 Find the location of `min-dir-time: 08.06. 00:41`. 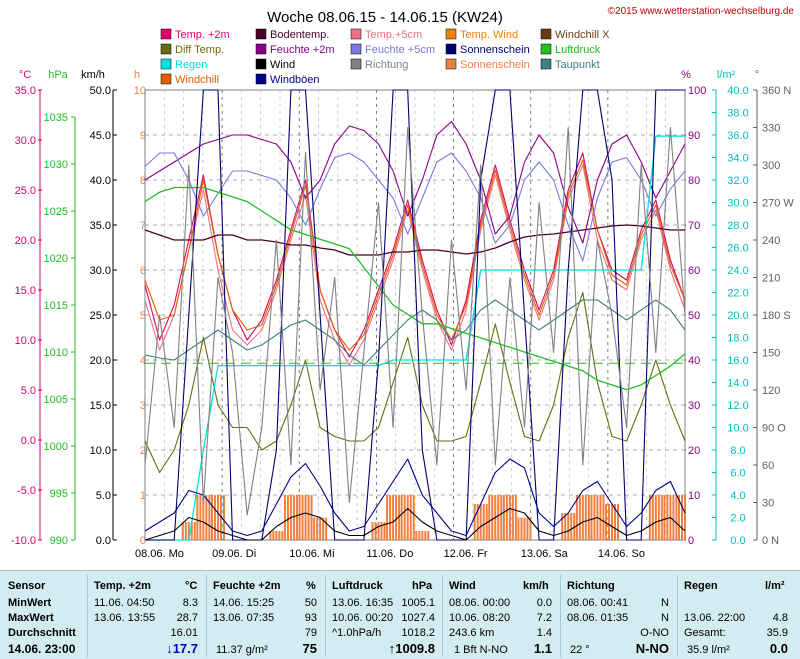

min-dir-time: 08.06. 00:41 is located at coordinates (598, 603).